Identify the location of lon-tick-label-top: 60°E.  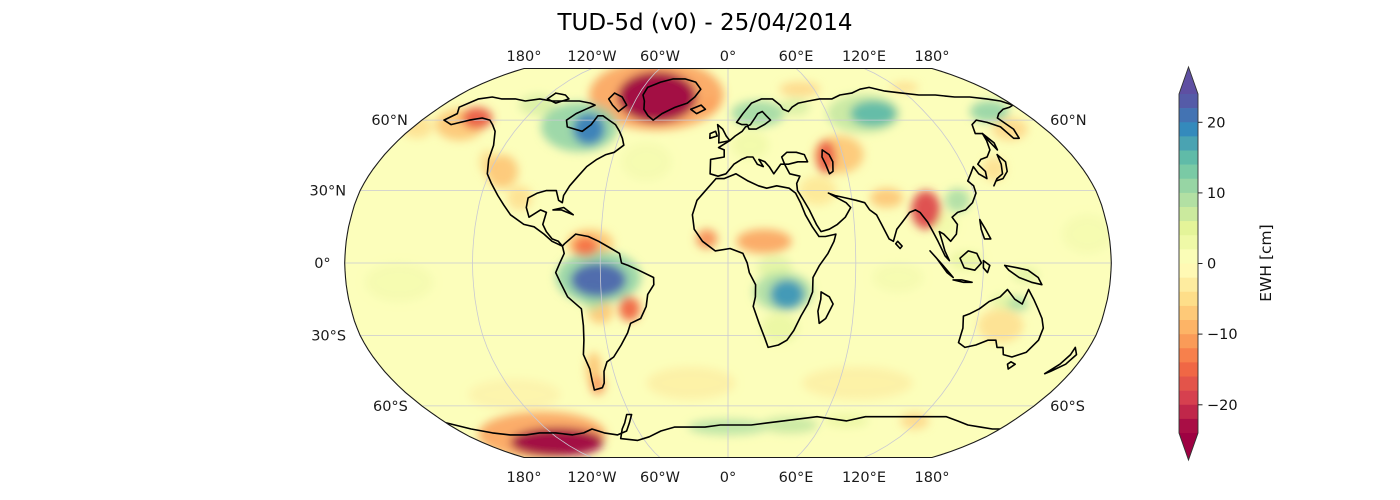
(796, 57).